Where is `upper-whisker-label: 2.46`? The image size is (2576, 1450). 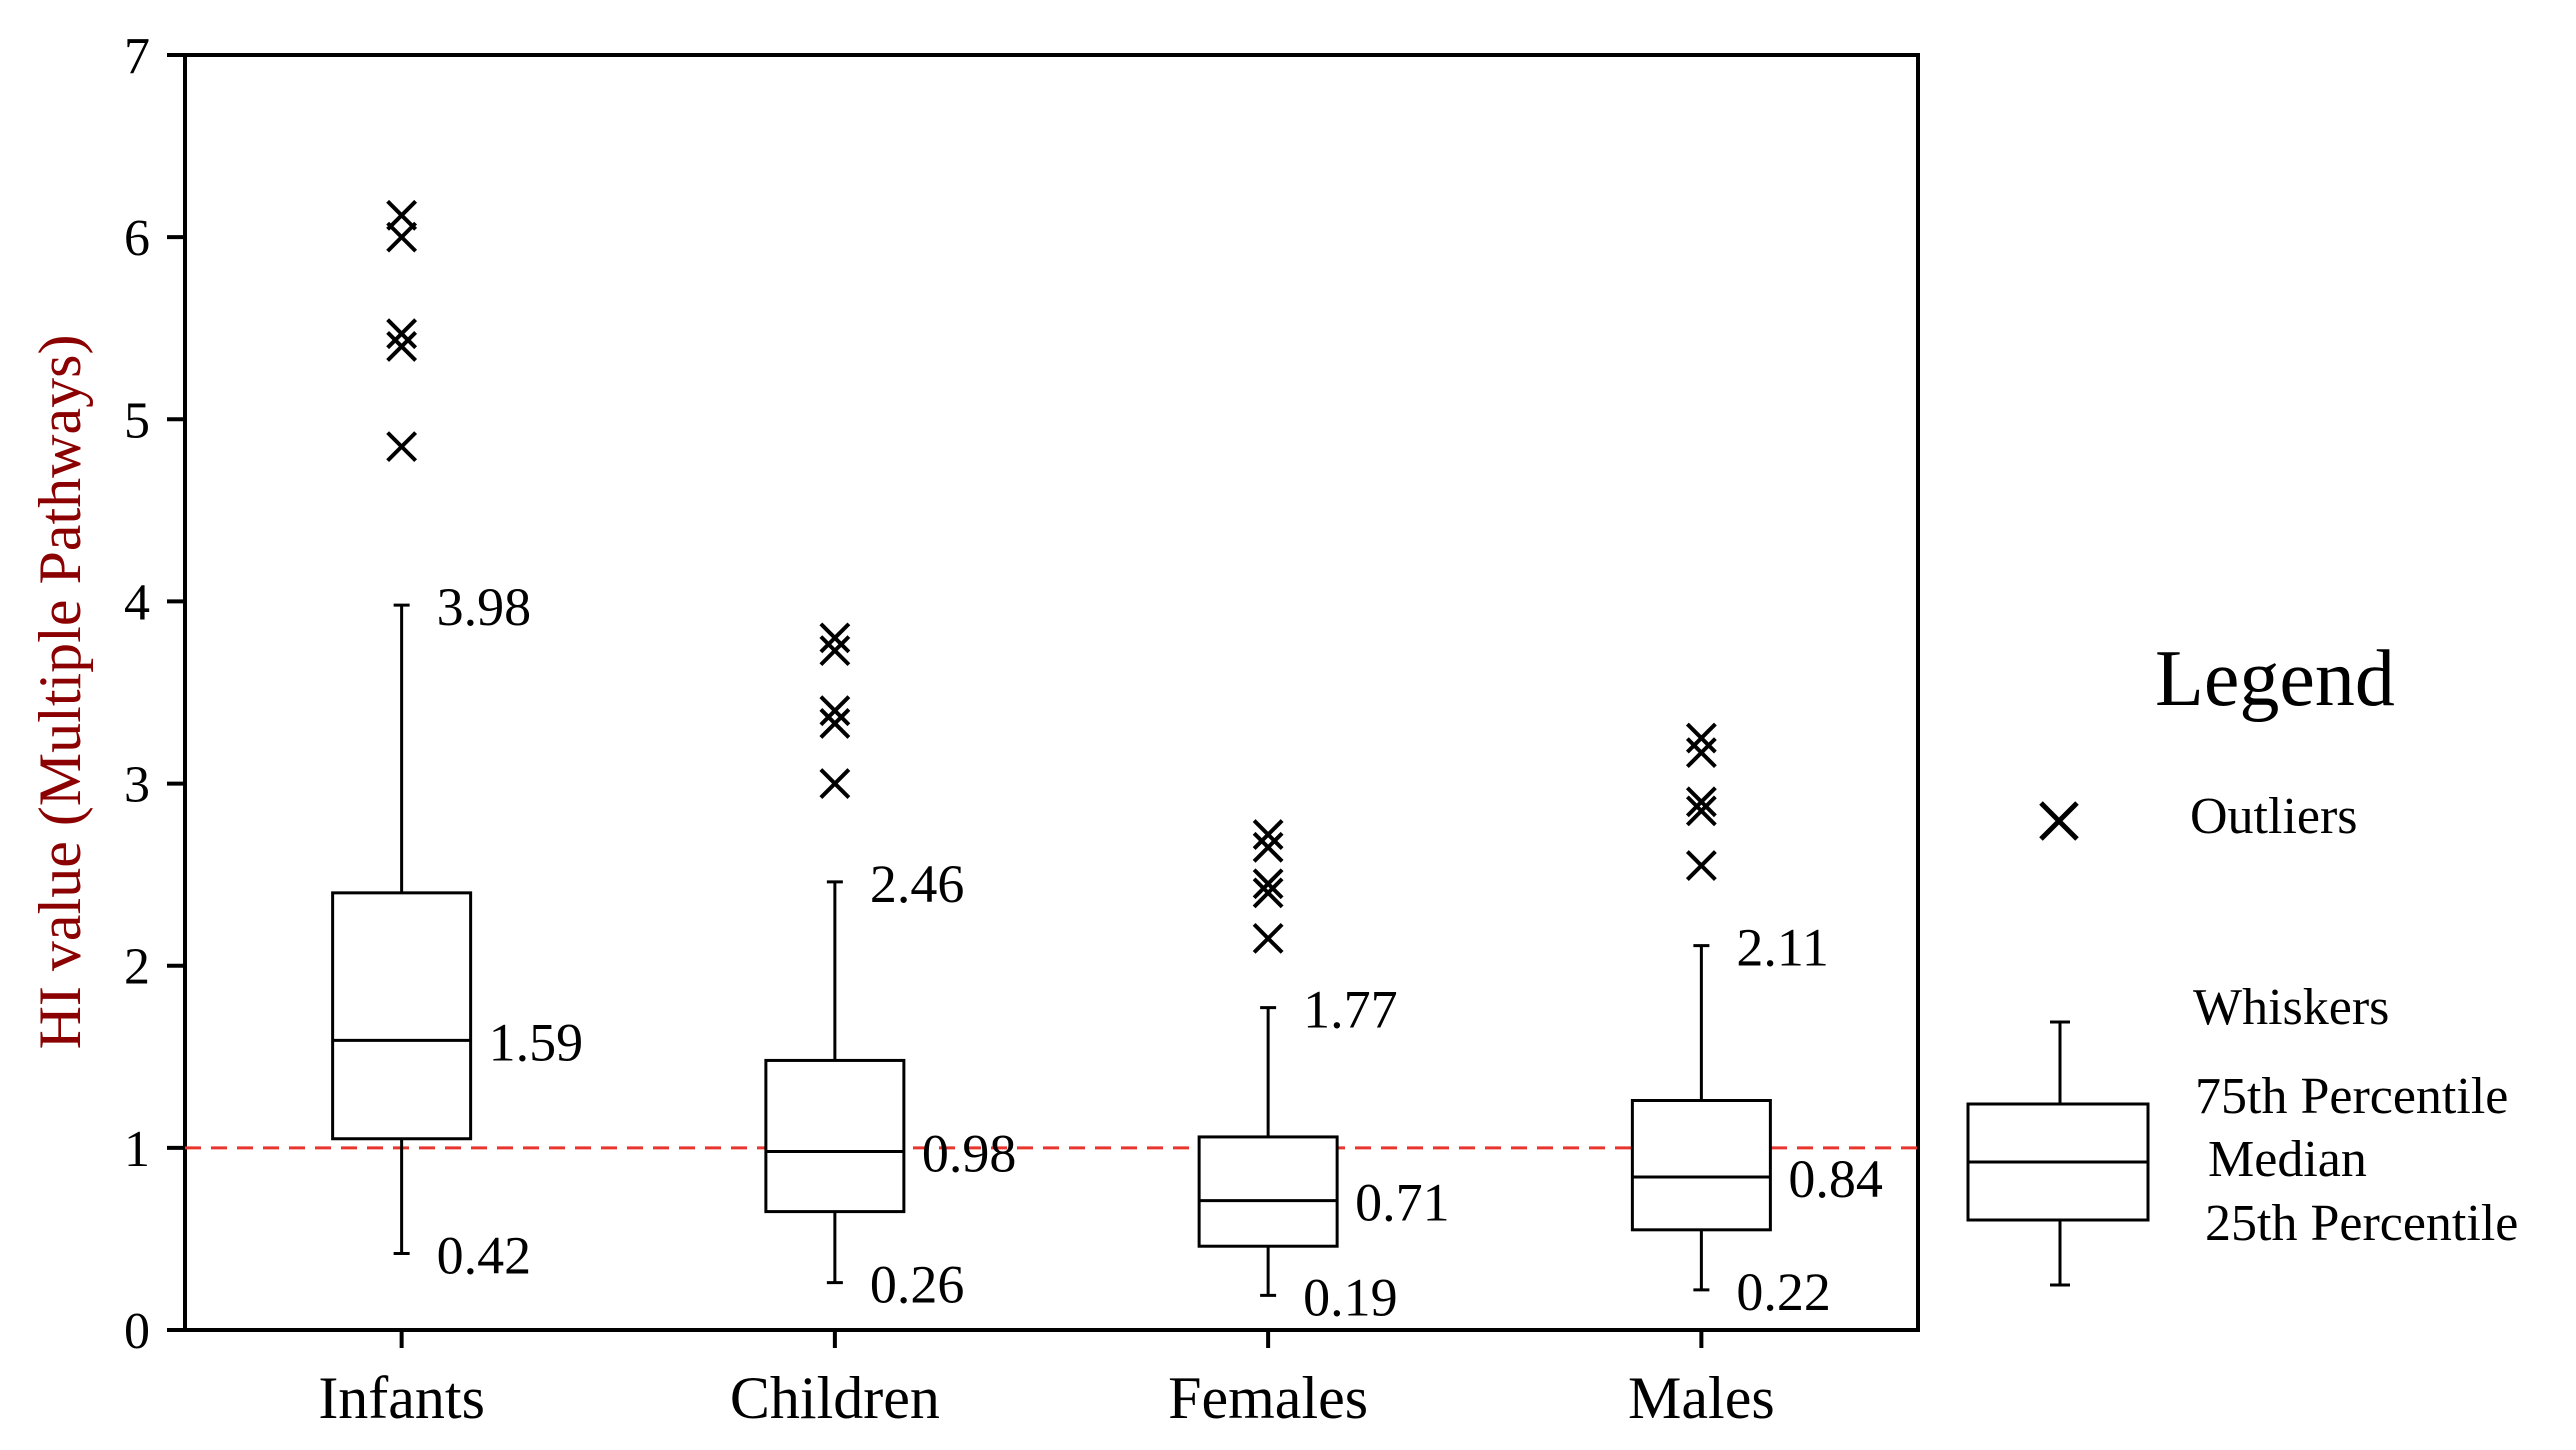
upper-whisker-label: 2.46 is located at coordinates (917, 884).